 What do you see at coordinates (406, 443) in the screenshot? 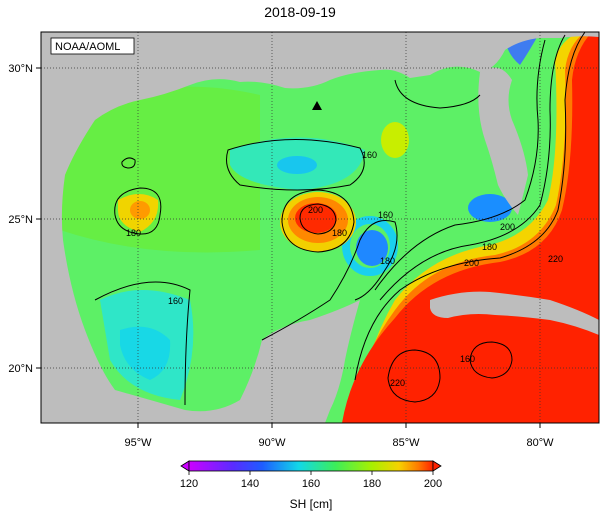
I see `lon-tick-label: 85°W` at bounding box center [406, 443].